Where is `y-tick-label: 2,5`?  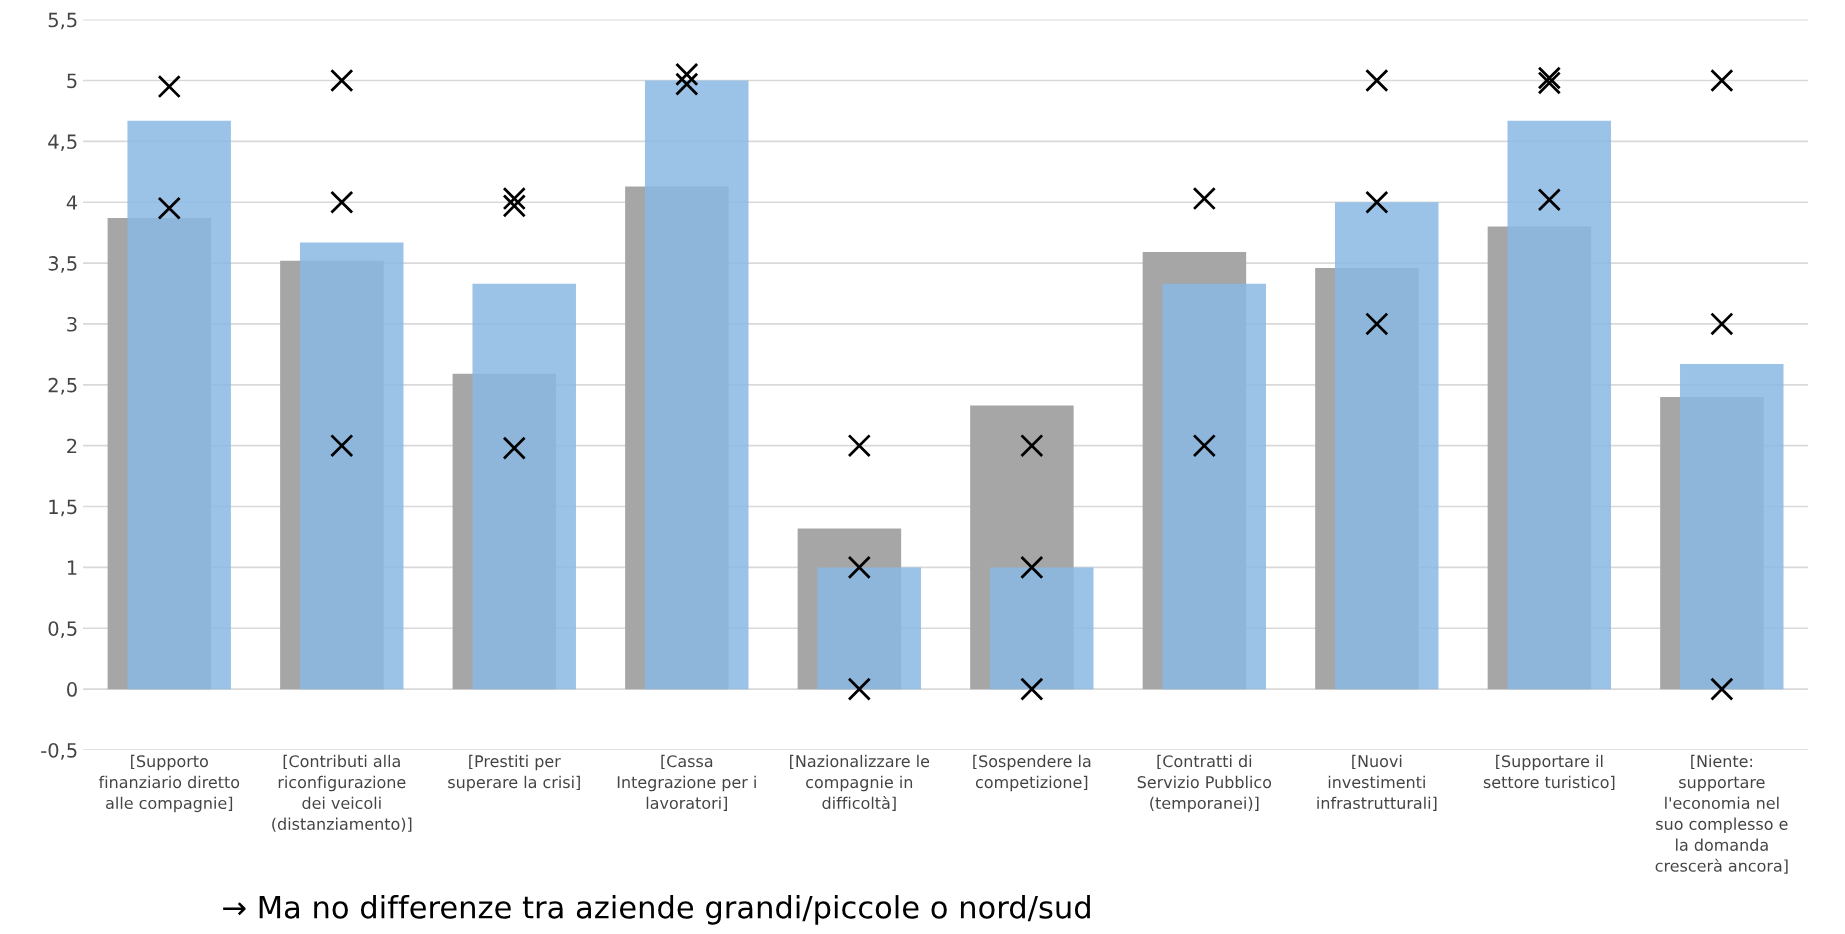 y-tick-label: 2,5 is located at coordinates (62, 386).